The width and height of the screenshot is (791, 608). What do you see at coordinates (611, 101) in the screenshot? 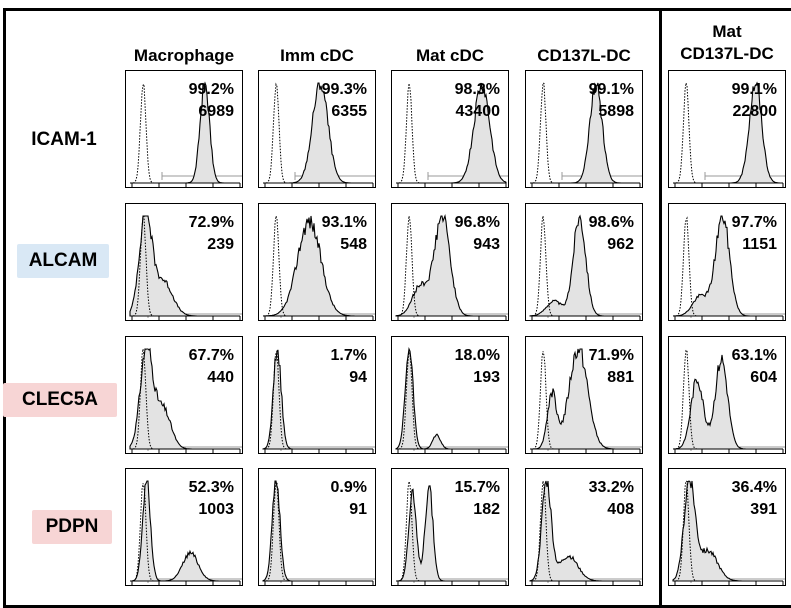
I see `panel-stats: 99.1% 5898` at bounding box center [611, 101].